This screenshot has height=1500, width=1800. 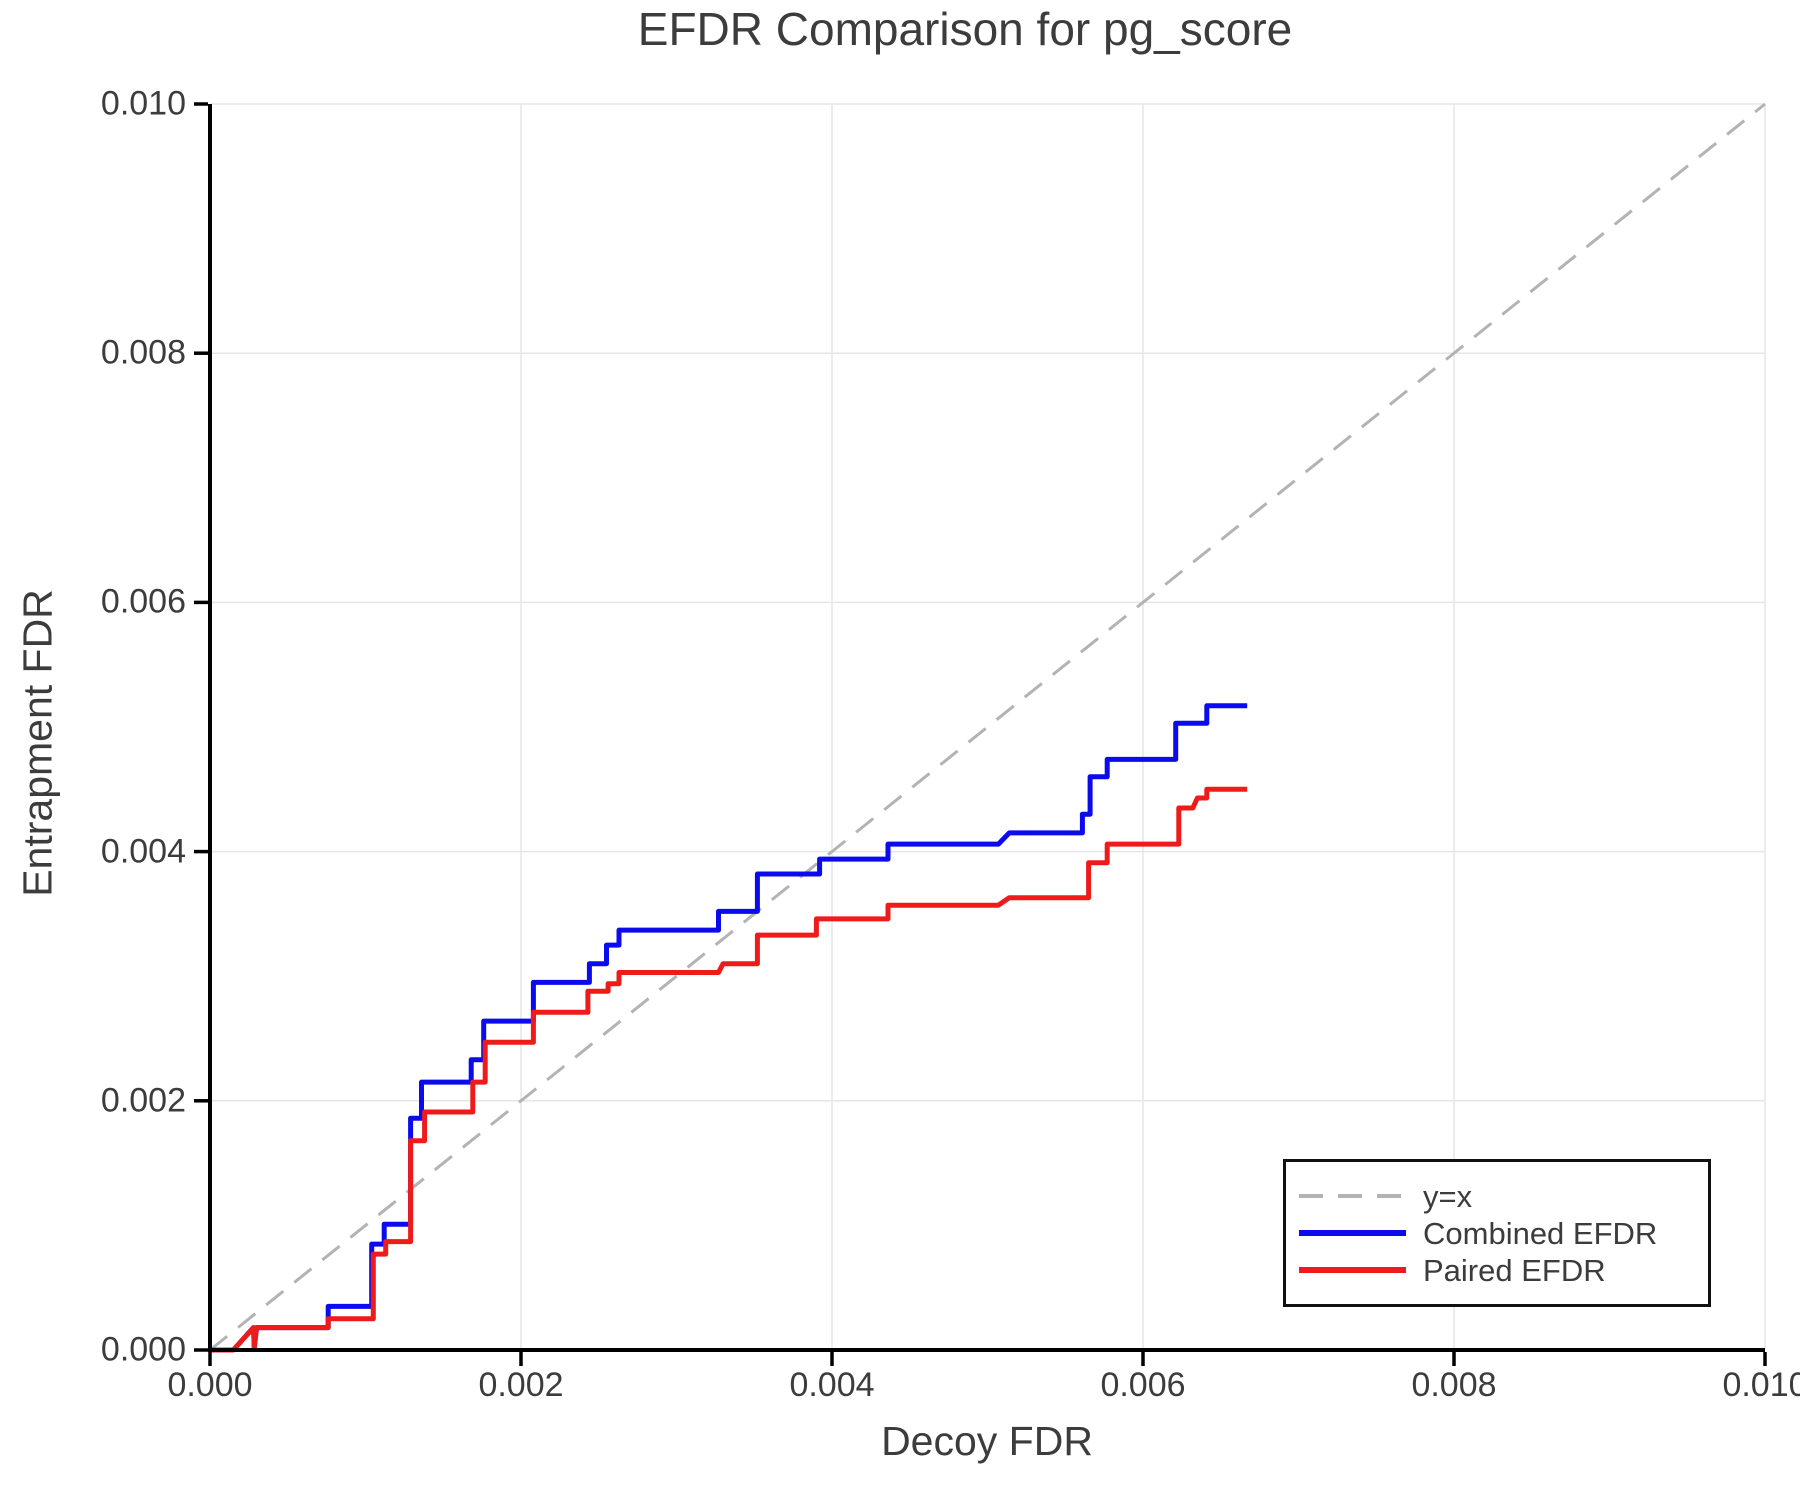 I want to click on x-tick-label: 0.000, so click(x=210, y=1385).